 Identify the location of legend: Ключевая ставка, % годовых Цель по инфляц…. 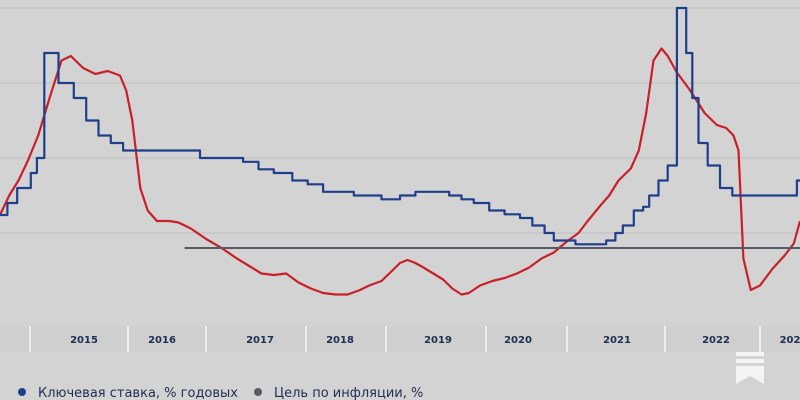
(220, 393).